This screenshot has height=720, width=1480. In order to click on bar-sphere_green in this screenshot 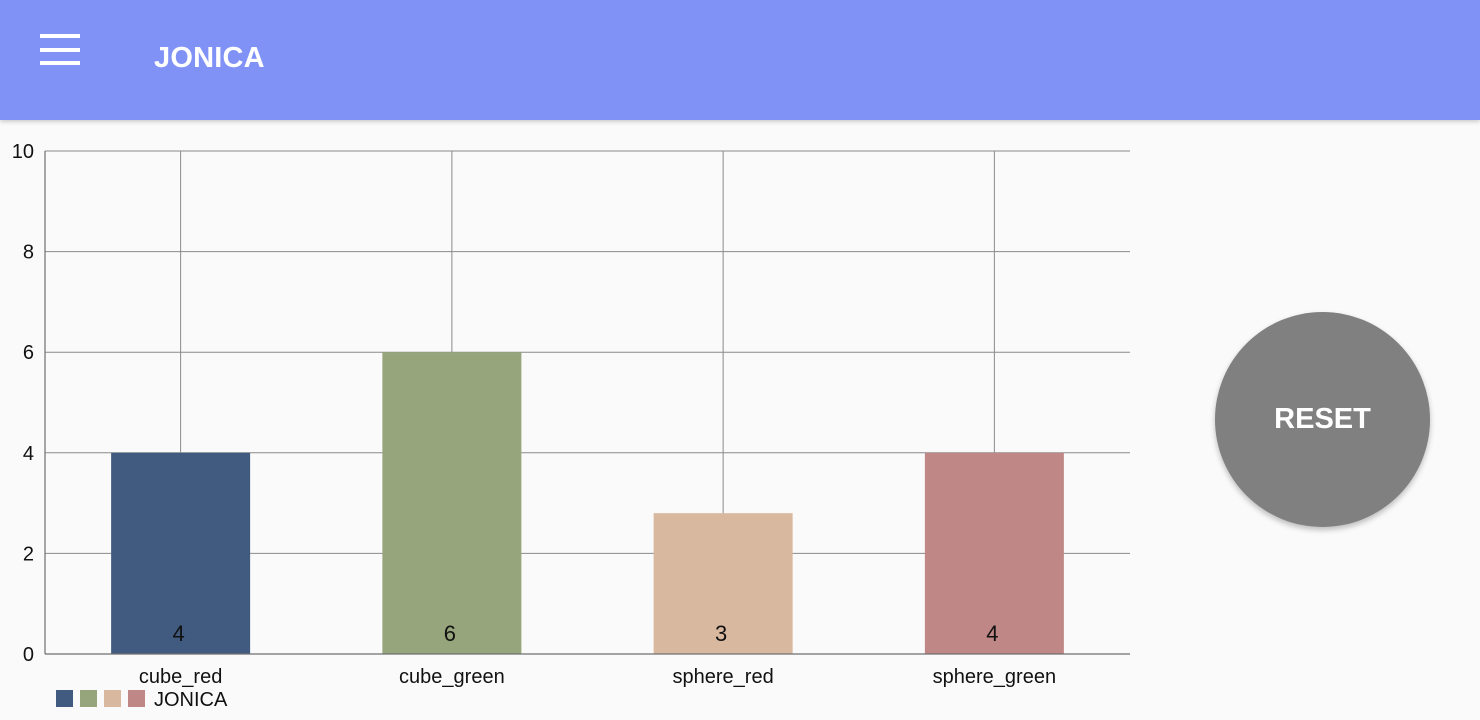, I will do `click(994, 553)`.